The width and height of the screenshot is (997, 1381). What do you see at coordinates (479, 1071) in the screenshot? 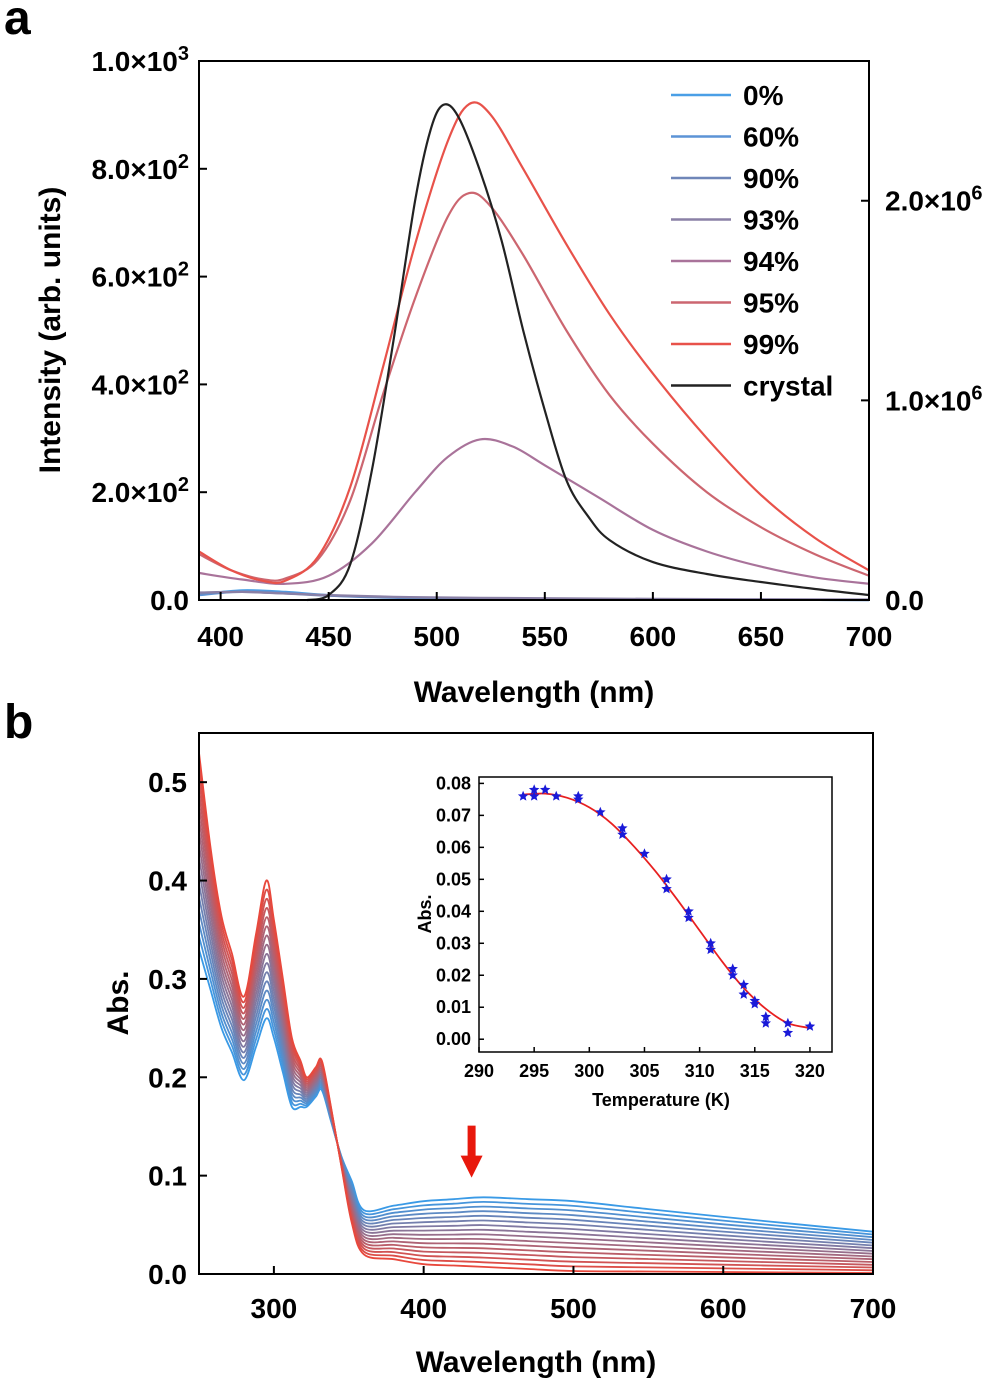
I see `inset-x-tick-label: 290` at bounding box center [479, 1071].